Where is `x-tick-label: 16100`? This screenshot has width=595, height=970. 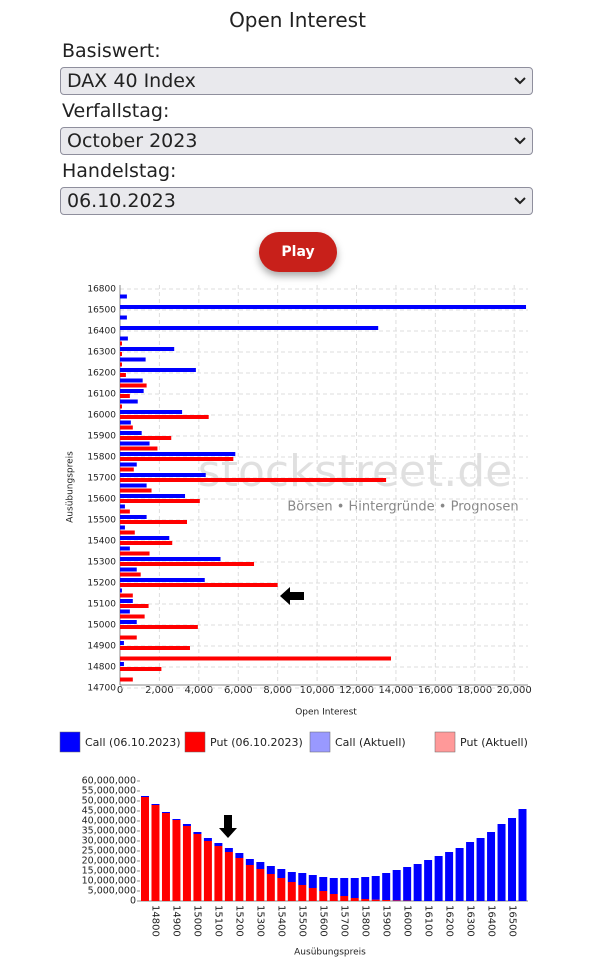
x-tick-label: 16100 is located at coordinates (427, 921).